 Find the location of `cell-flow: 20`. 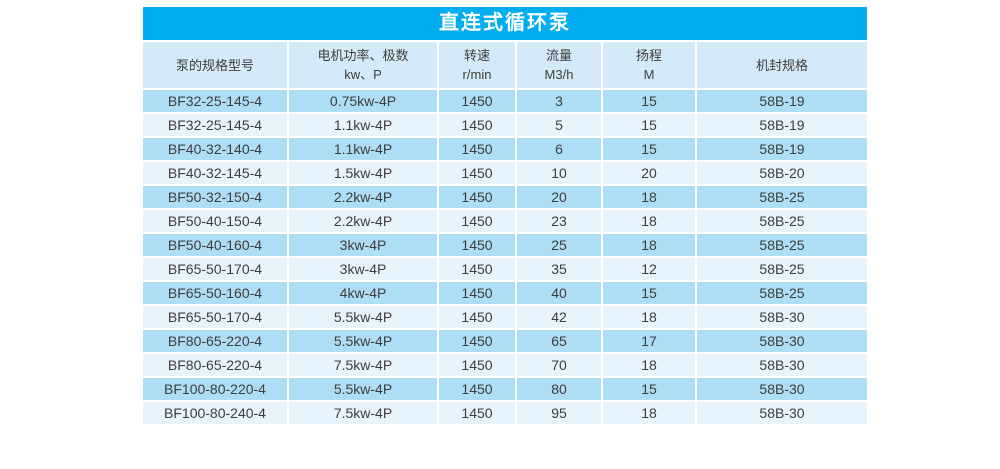

cell-flow: 20 is located at coordinates (559, 197).